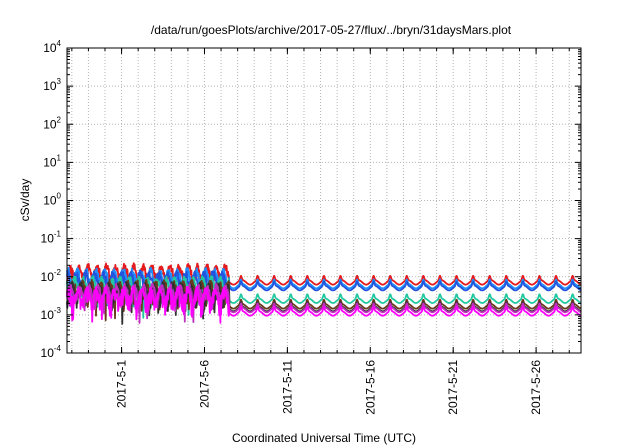 The image size is (640, 448). What do you see at coordinates (536, 387) in the screenshot?
I see `x-tick-label: 2017-5-26` at bounding box center [536, 387].